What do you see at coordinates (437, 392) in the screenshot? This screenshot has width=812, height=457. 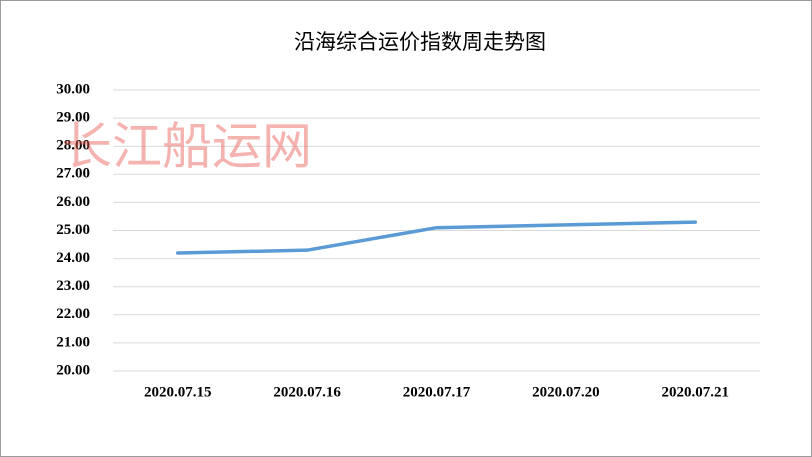 I see `x-tick-label: 2020.07.17` at bounding box center [437, 392].